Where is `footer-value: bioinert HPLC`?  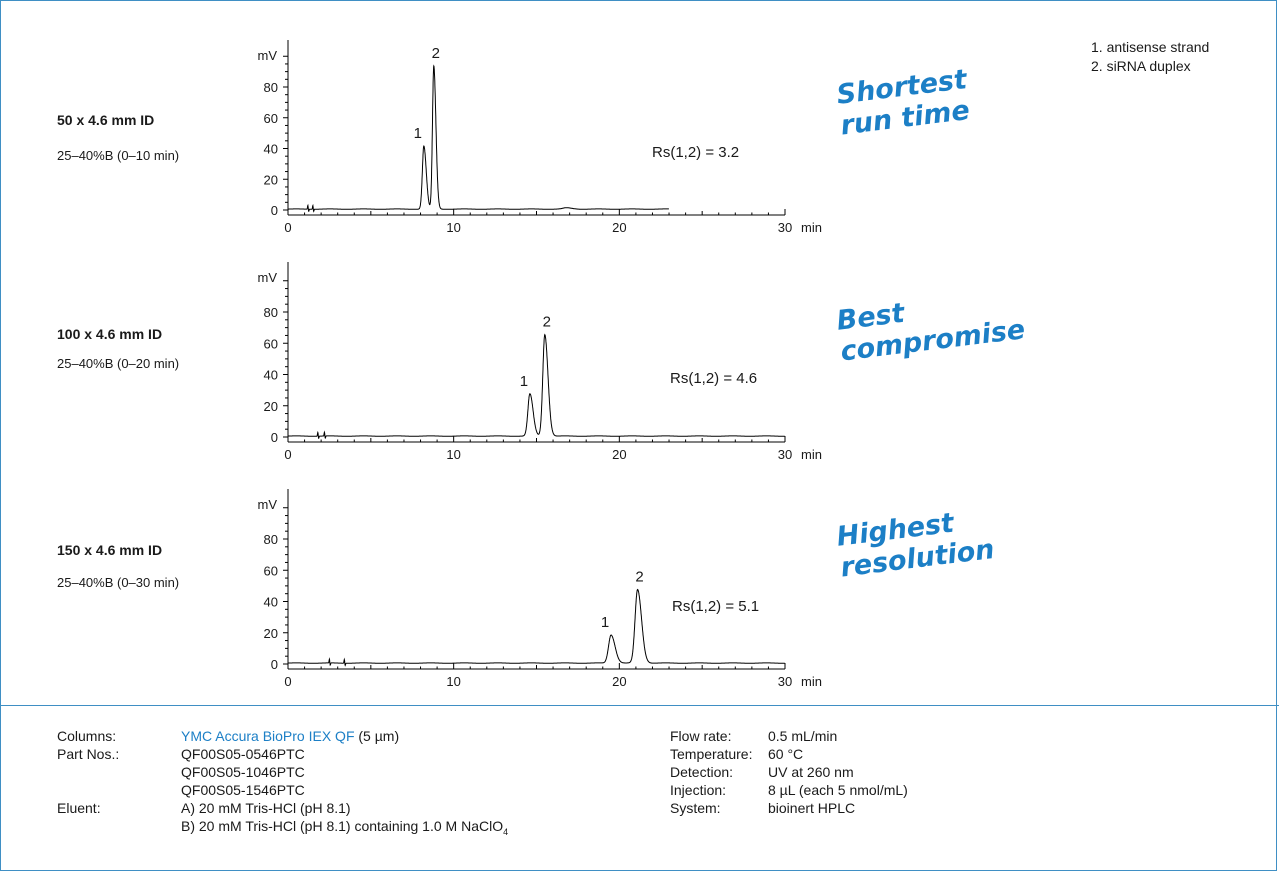
footer-value: bioinert HPLC is located at coordinates (812, 808).